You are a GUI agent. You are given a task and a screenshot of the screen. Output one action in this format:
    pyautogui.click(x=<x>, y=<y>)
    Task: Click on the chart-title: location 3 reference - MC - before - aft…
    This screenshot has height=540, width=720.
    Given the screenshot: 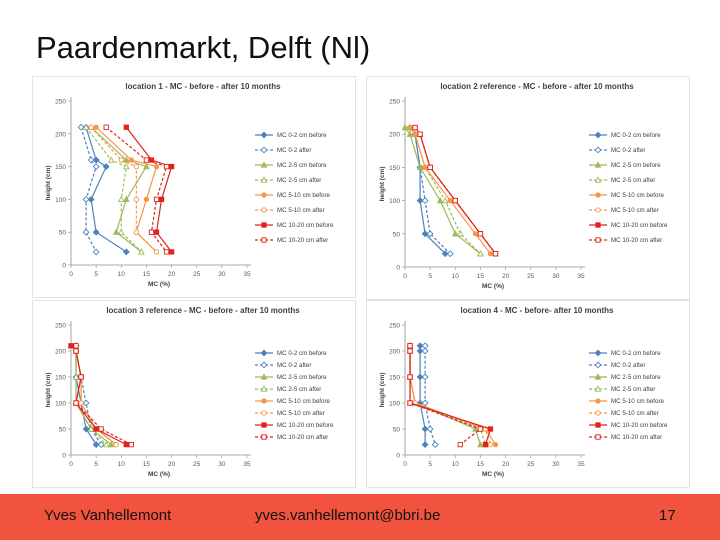 What is the action you would take?
    pyautogui.click(x=203, y=310)
    